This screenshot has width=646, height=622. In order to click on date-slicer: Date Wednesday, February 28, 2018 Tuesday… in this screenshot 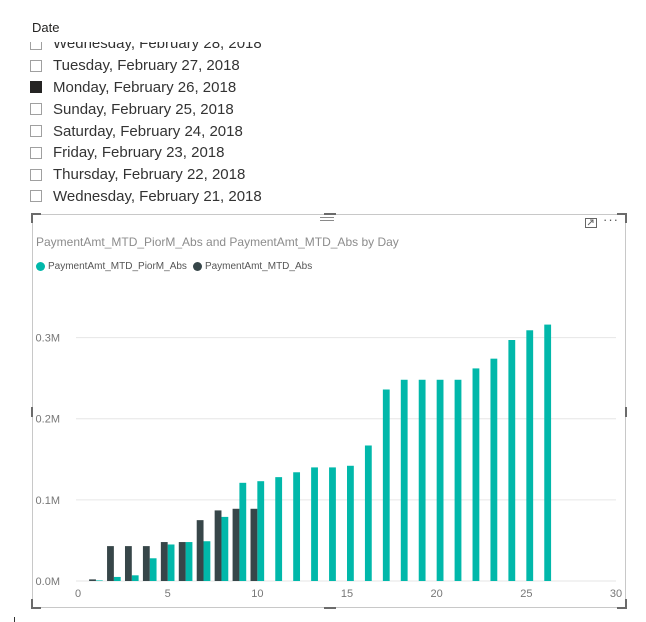, I will do `click(150, 111)`.